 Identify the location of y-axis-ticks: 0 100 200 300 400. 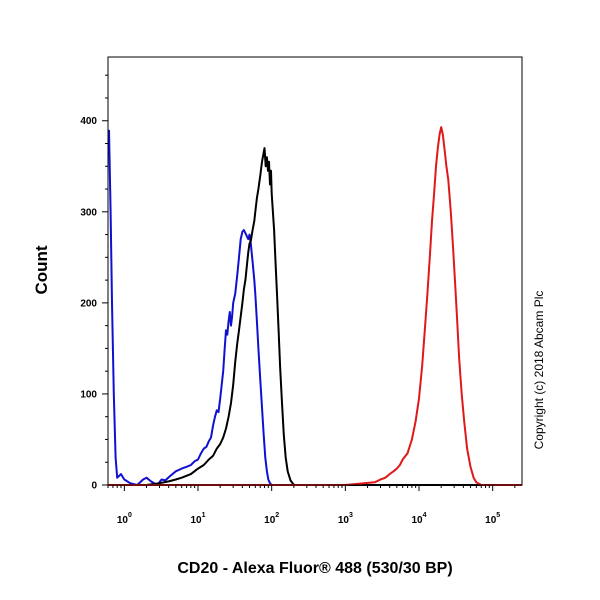
(94, 283).